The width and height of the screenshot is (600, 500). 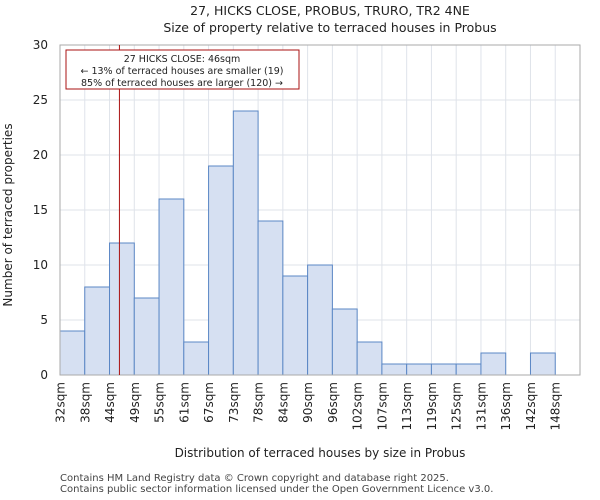 I want to click on x-tick-label: 90sqm, so click(x=308, y=402).